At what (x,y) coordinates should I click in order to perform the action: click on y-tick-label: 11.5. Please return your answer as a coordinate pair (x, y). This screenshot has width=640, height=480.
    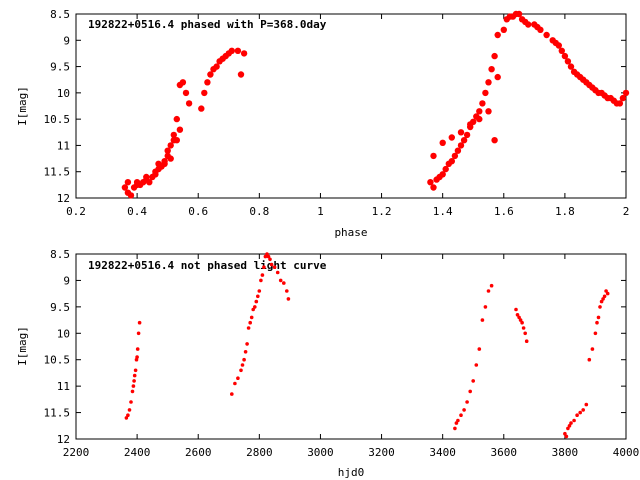
    Looking at the image, I should click on (57, 172).